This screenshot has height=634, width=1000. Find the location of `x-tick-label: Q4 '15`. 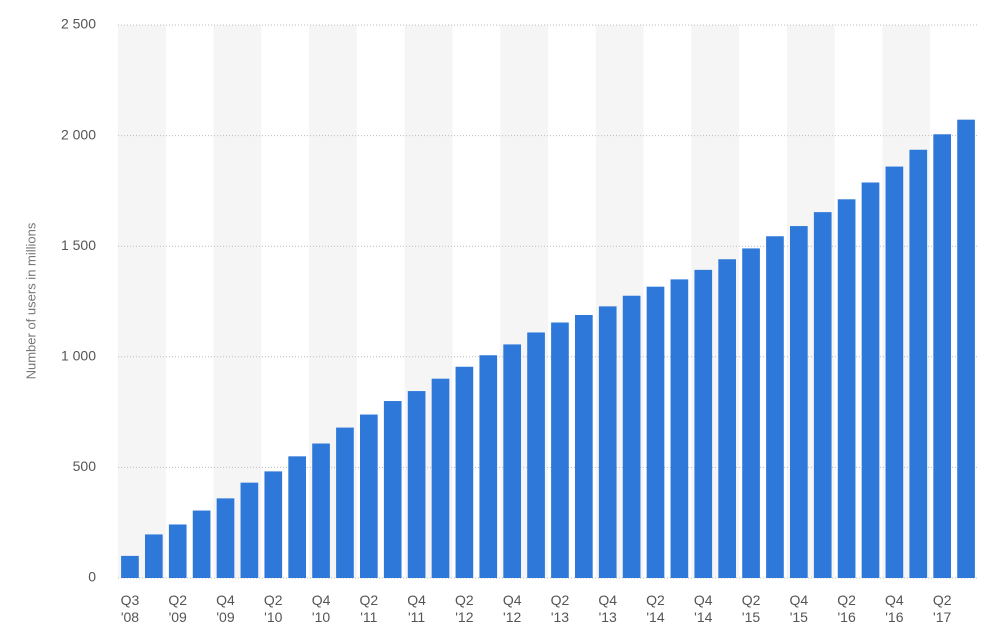

x-tick-label: Q4 '15 is located at coordinates (799, 608).